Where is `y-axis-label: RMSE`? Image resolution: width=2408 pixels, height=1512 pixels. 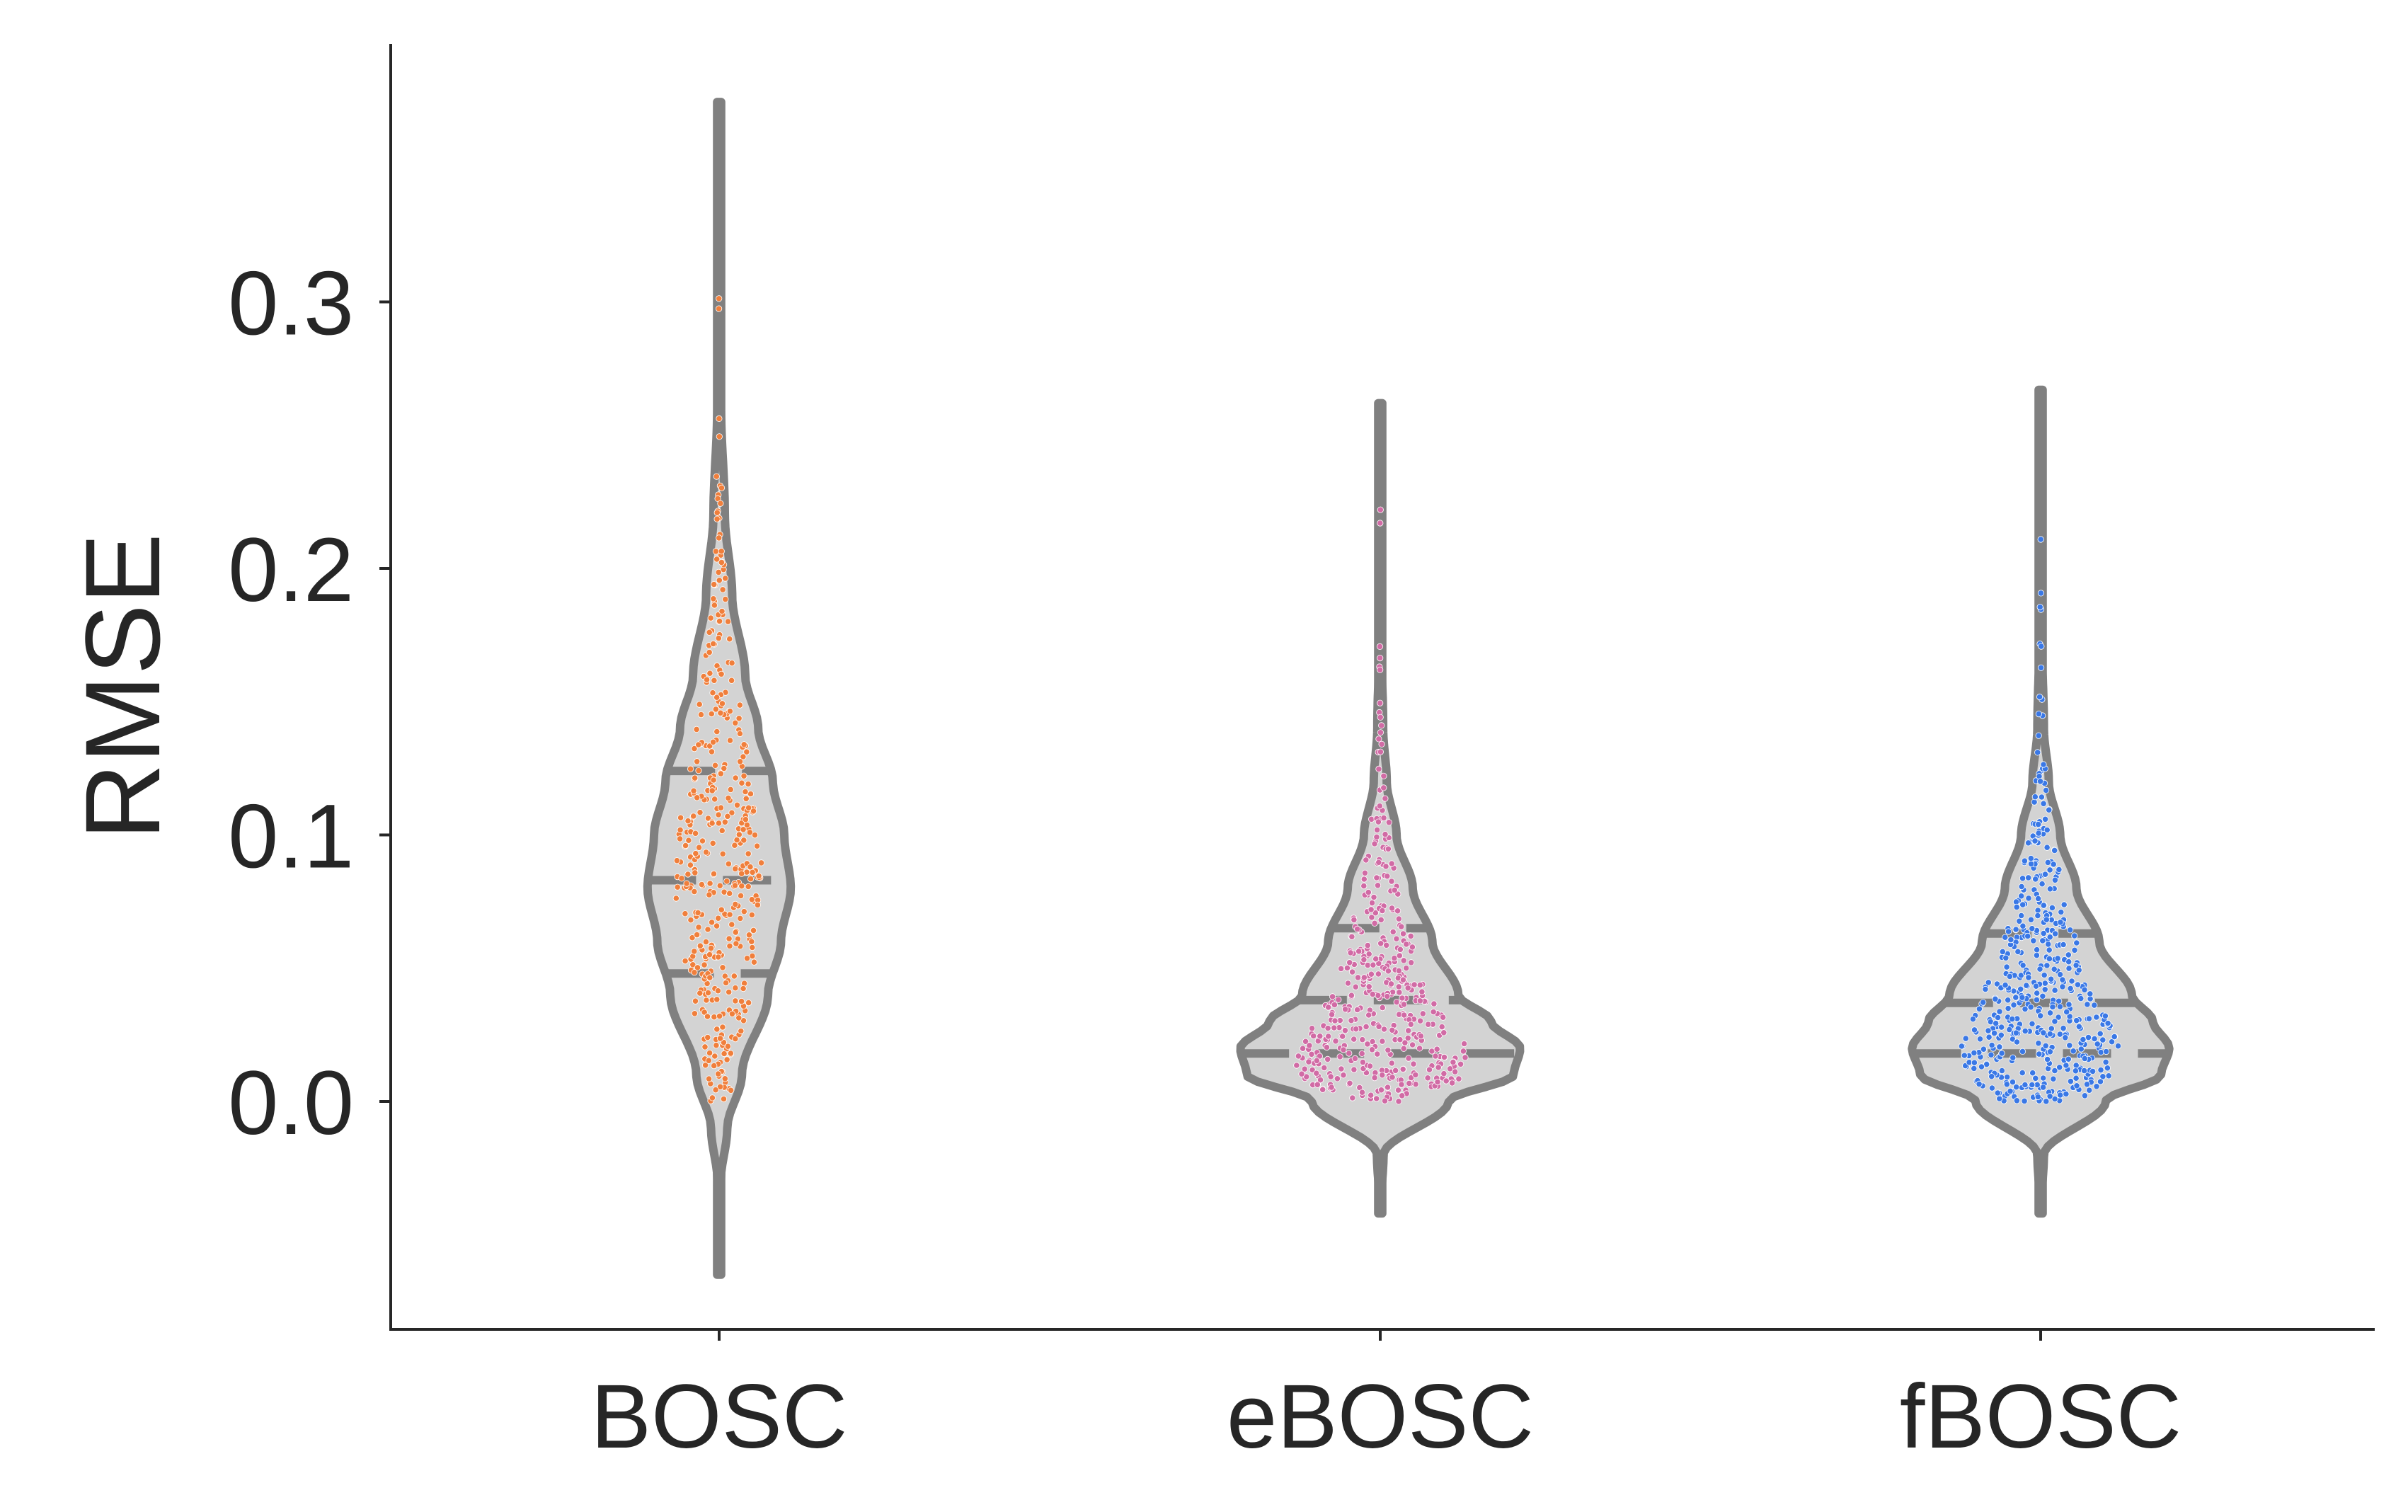
y-axis-label: RMSE is located at coordinates (123, 686).